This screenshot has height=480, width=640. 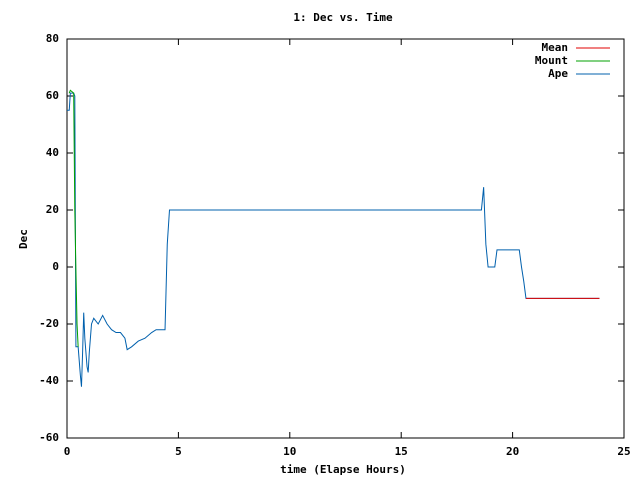 What do you see at coordinates (49, 323) in the screenshot?
I see `y-tick-label: -20` at bounding box center [49, 323].